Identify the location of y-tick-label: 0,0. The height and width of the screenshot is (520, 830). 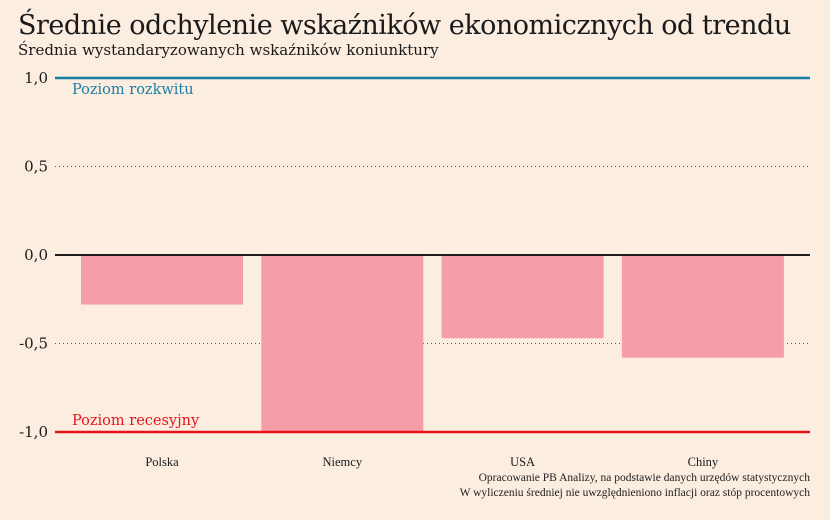
(36, 255).